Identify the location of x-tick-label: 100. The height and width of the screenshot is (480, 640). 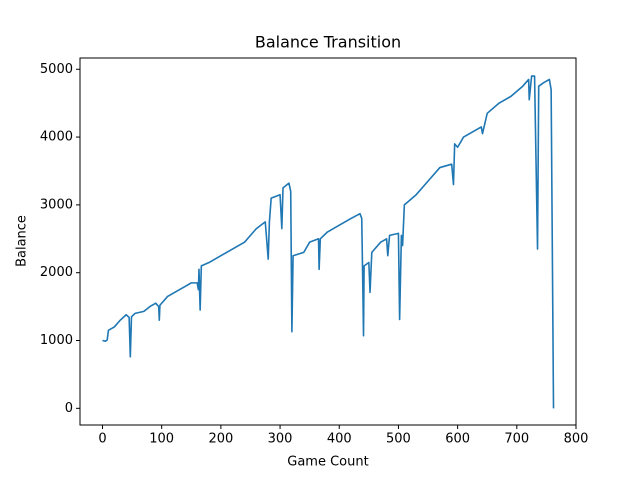
(161, 439).